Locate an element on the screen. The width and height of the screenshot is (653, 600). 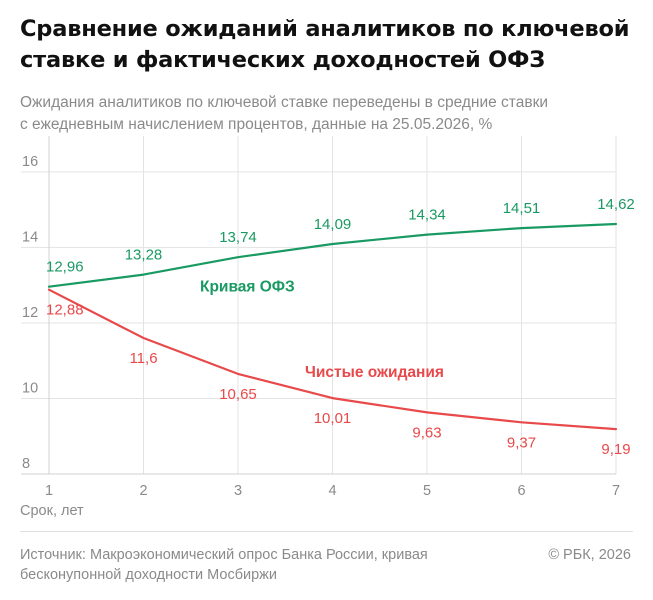
copyright: © РБК, 2026 is located at coordinates (589, 555).